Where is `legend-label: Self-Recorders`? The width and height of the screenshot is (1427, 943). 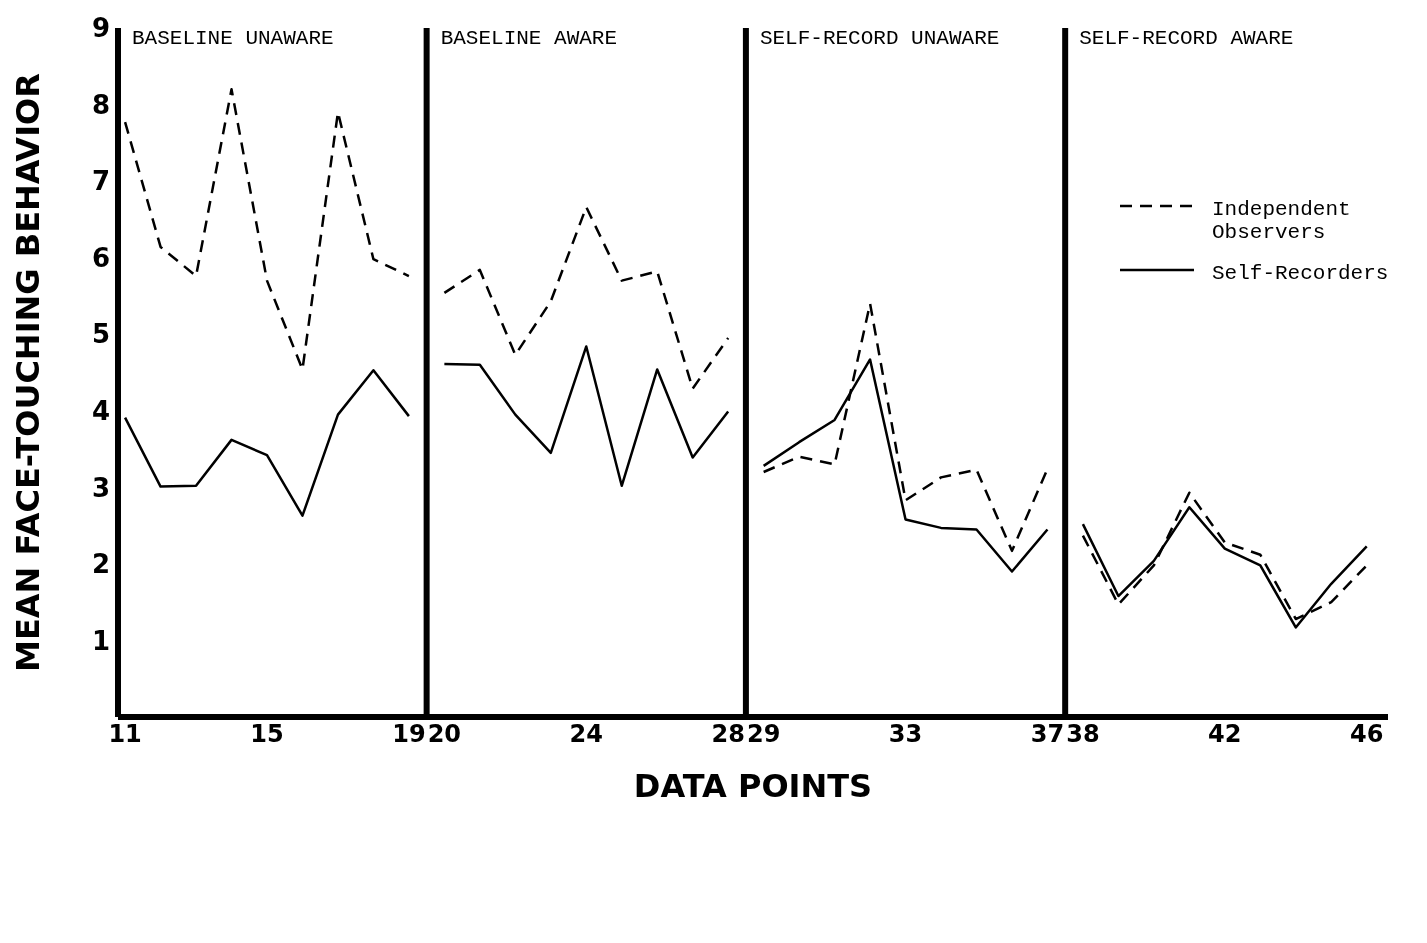
legend-label: Self-Recorders is located at coordinates (1301, 273).